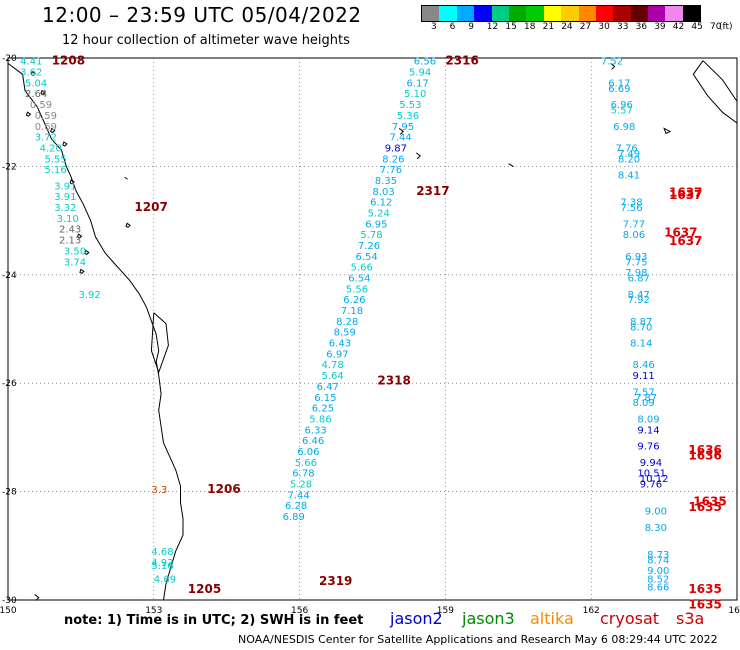  Describe the element at coordinates (415, 94) in the screenshot. I see `swh-value: 5.10` at that location.